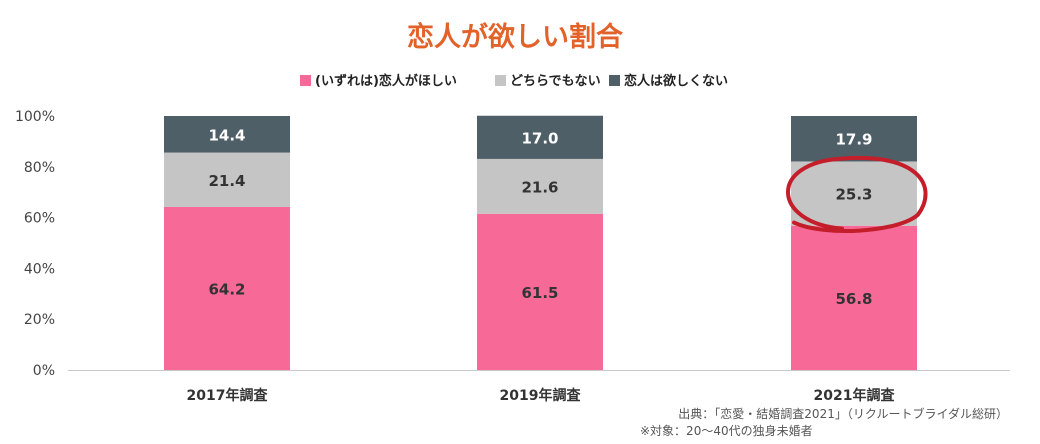  What do you see at coordinates (39, 219) in the screenshot?
I see `y-tick-label: 60%` at bounding box center [39, 219].